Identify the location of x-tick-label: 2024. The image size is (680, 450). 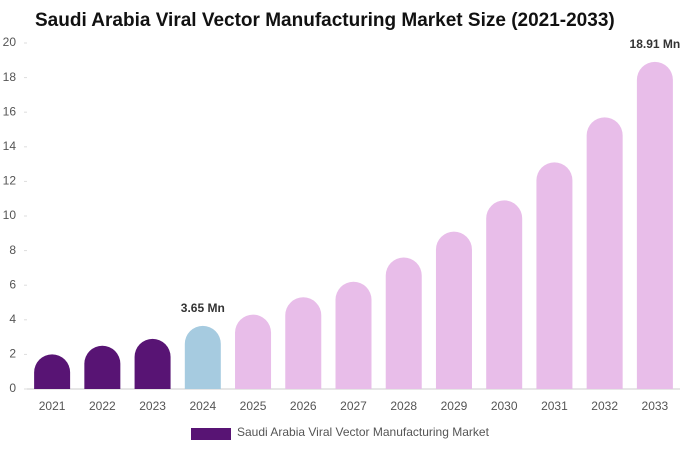
(202, 406).